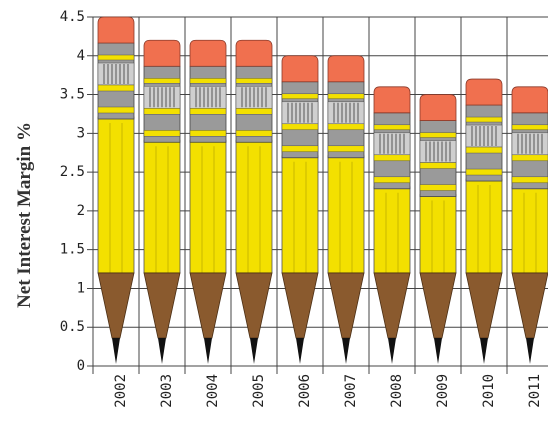  Describe the element at coordinates (213, 391) in the screenshot. I see `x-tick-label: 2004` at that location.